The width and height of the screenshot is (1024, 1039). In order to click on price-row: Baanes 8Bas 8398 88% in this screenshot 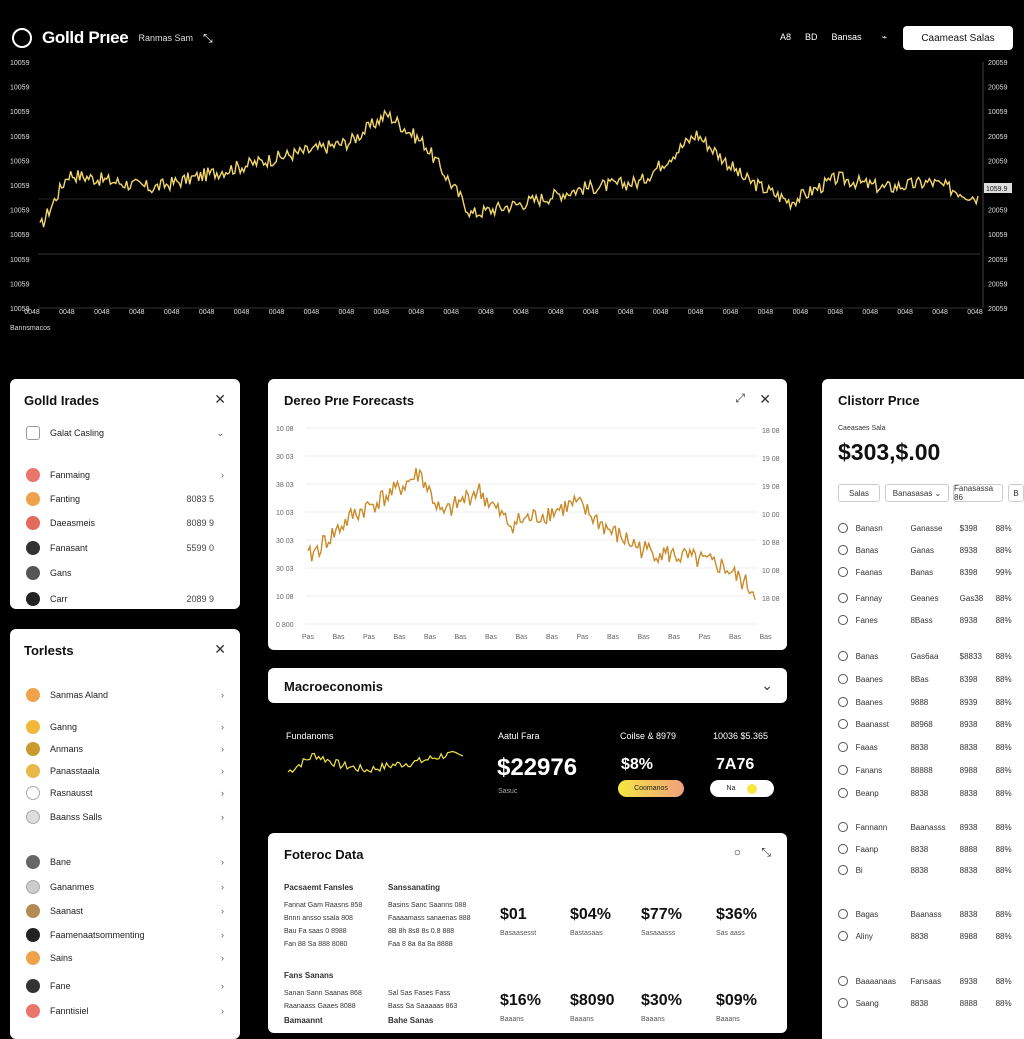, I will do `click(931, 679)`.